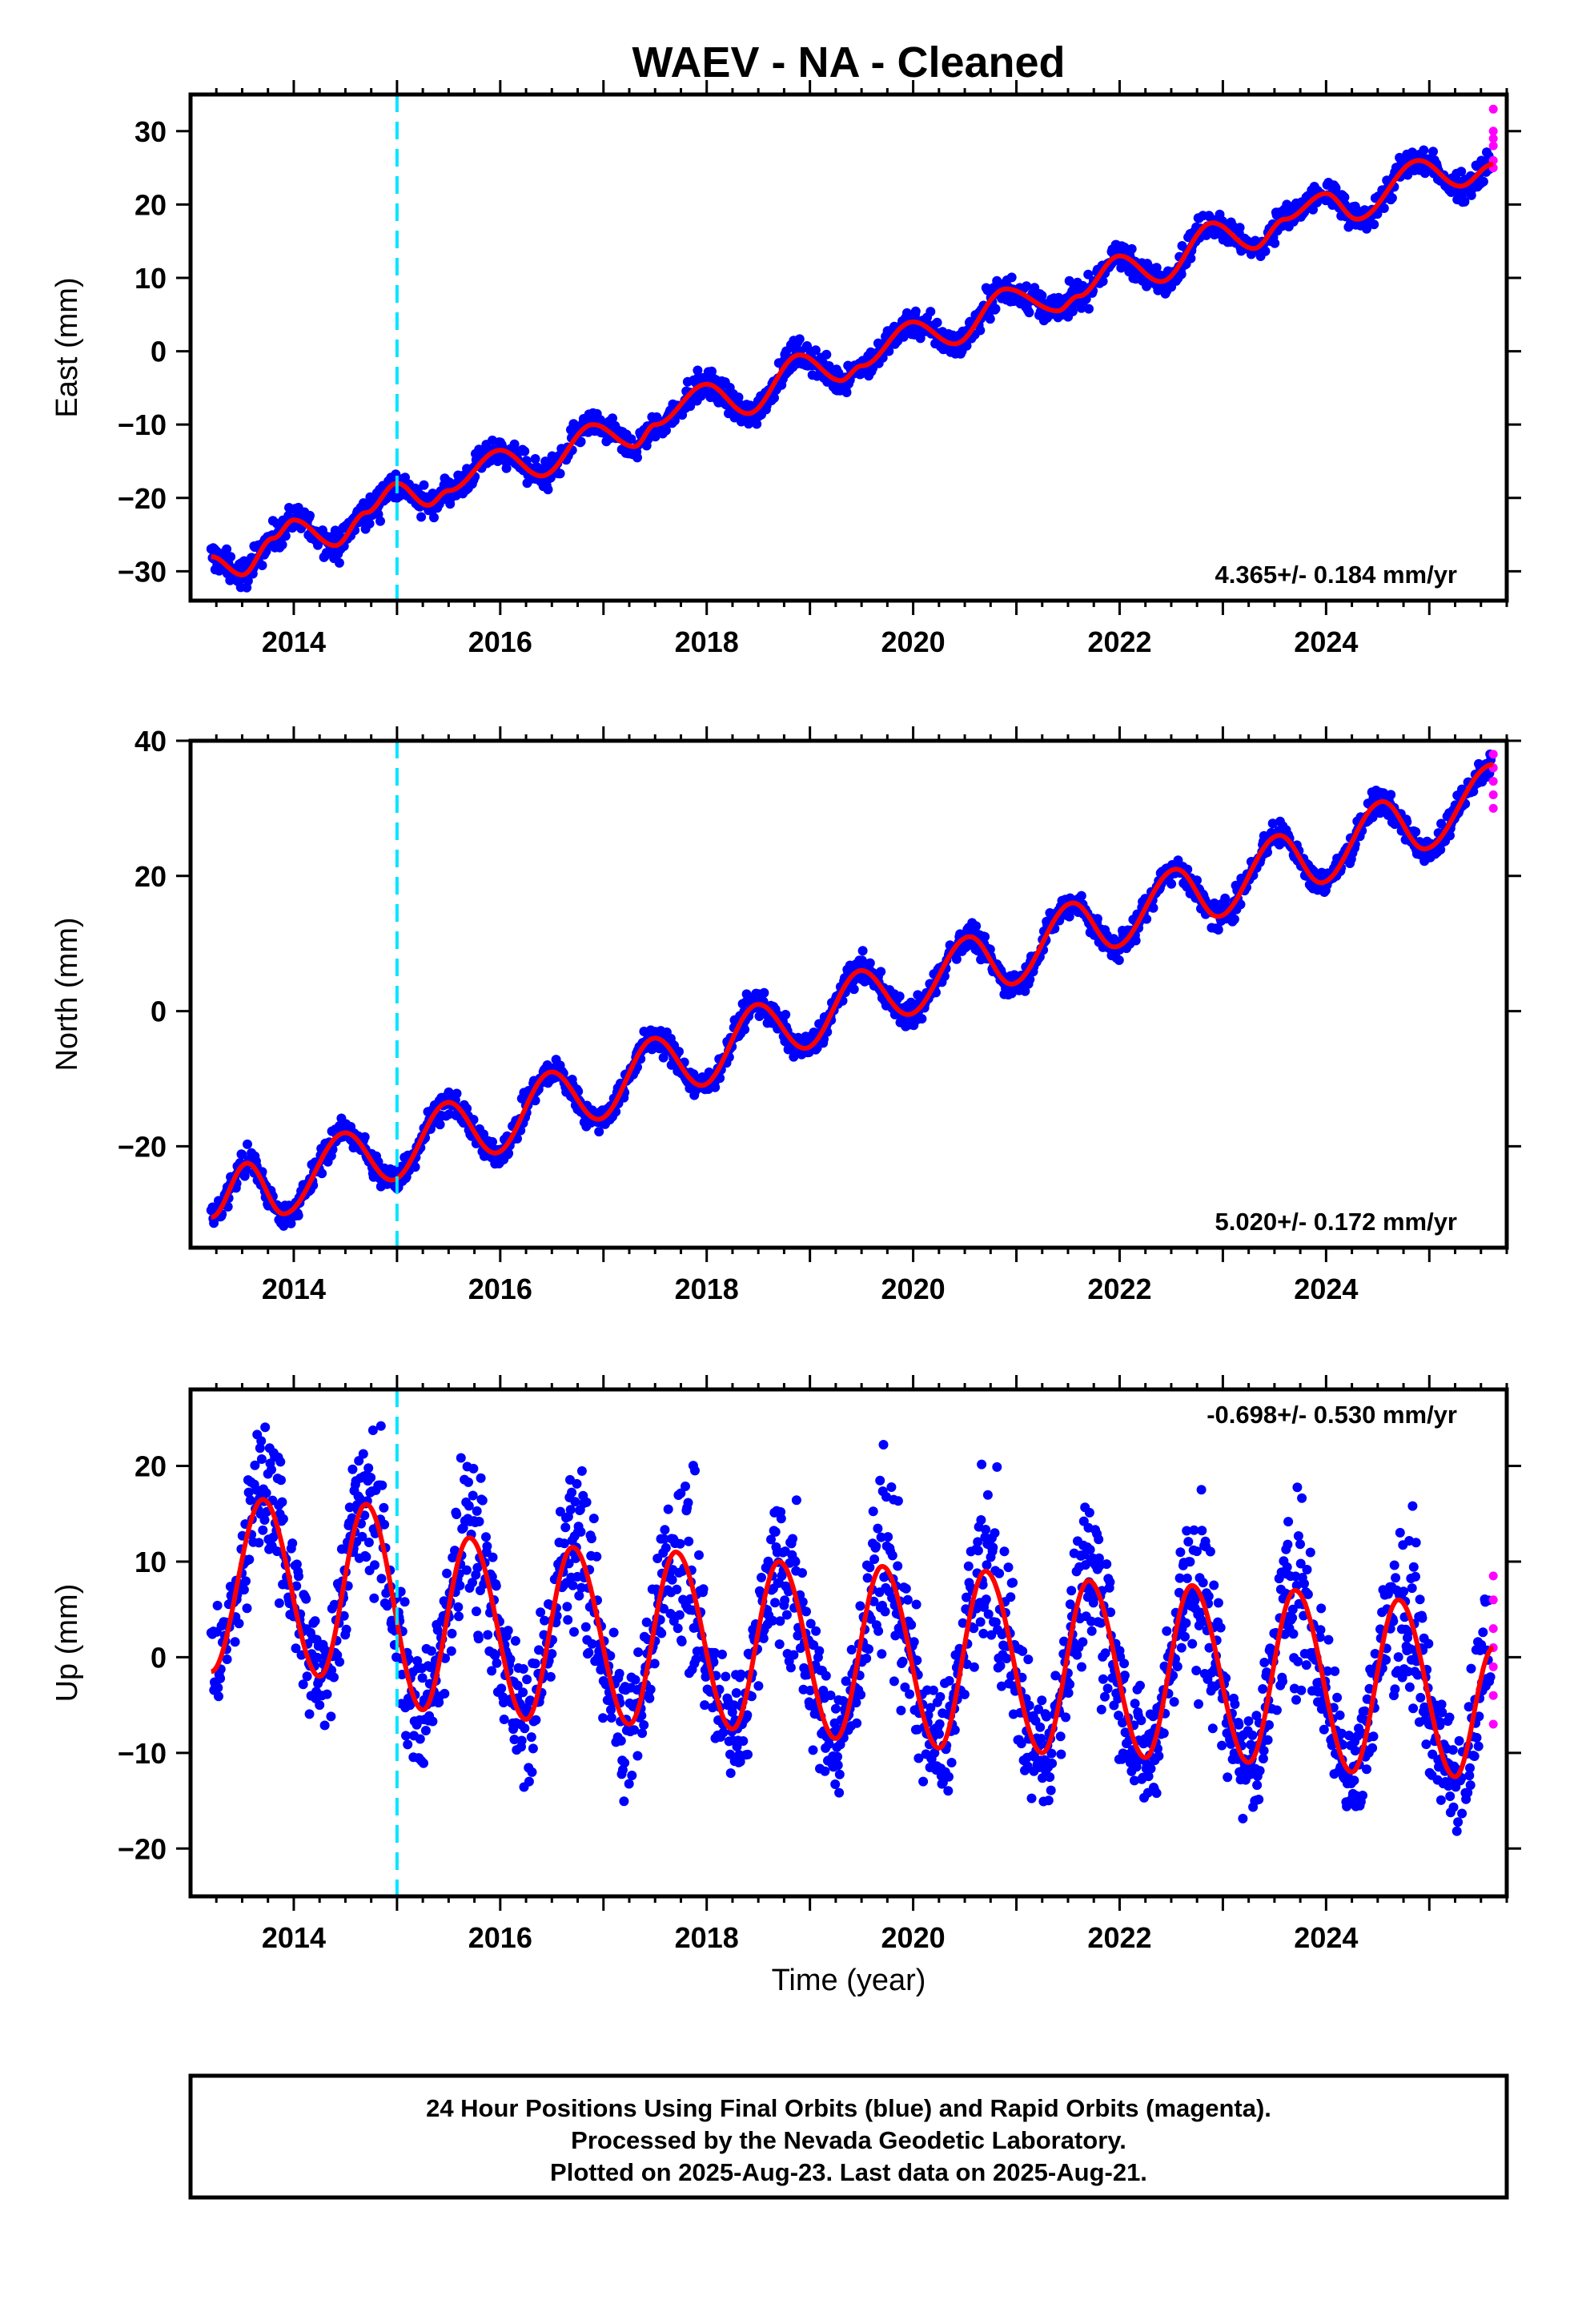 The image size is (1582, 2324). What do you see at coordinates (151, 877) in the screenshot?
I see `y-tick-label: 20` at bounding box center [151, 877].